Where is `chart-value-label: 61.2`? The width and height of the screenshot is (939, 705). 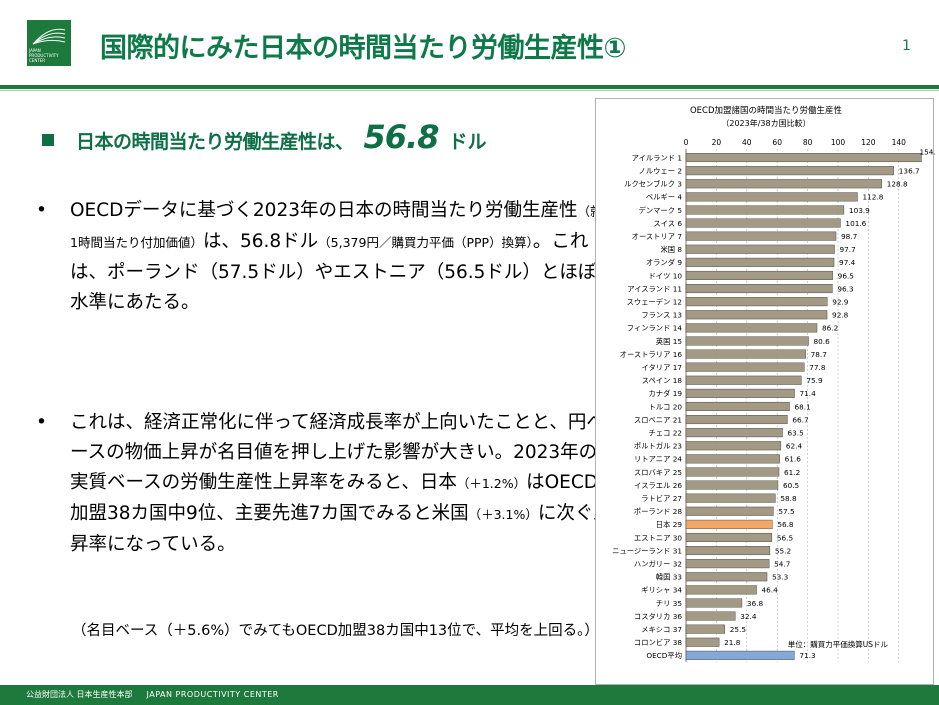
chart-value-label: 61.2 is located at coordinates (792, 472).